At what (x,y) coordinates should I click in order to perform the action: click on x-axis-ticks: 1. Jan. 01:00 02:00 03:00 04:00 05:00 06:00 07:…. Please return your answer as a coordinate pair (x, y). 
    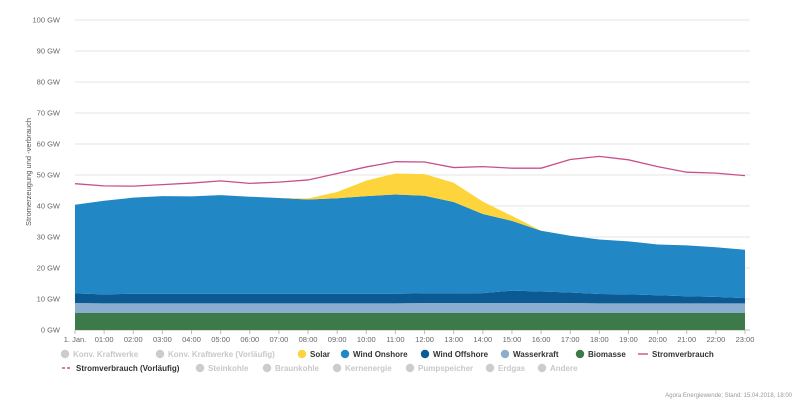
    Looking at the image, I should click on (409, 337).